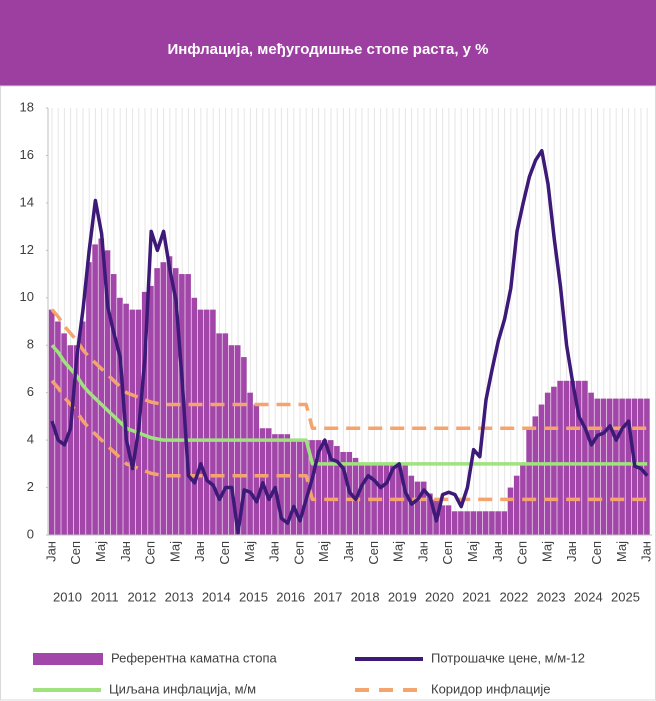 This screenshot has height=701, width=656. I want to click on legend-label: Циљана инфлација, м/м, so click(182, 688).